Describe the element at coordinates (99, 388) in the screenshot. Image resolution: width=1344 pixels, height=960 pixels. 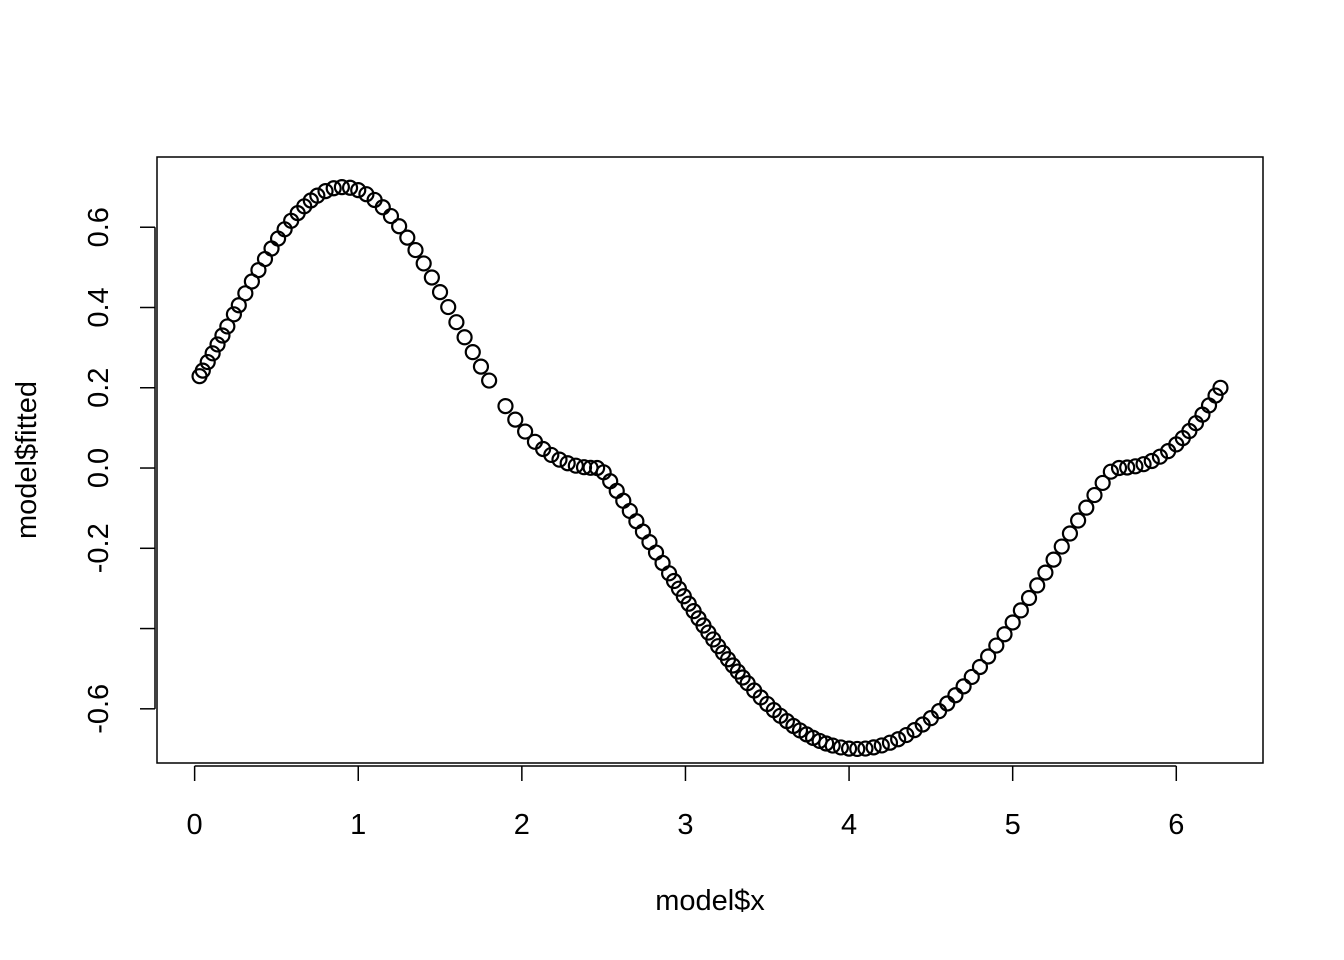
I see `y-tick-label: 0.2` at that location.